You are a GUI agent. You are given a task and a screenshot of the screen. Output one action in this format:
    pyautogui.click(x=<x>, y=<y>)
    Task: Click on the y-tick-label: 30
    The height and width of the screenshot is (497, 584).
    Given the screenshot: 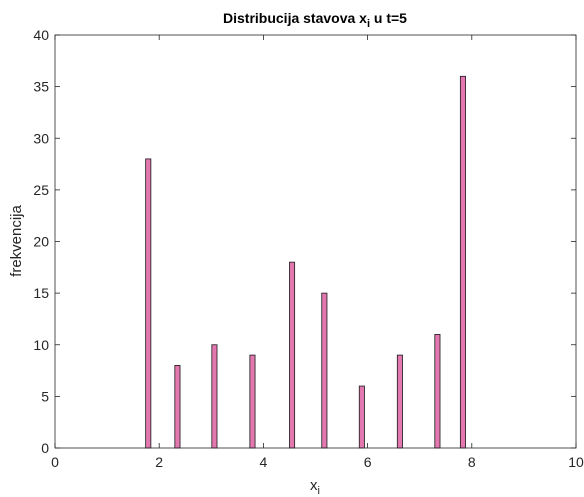 What is the action you would take?
    pyautogui.click(x=41, y=138)
    